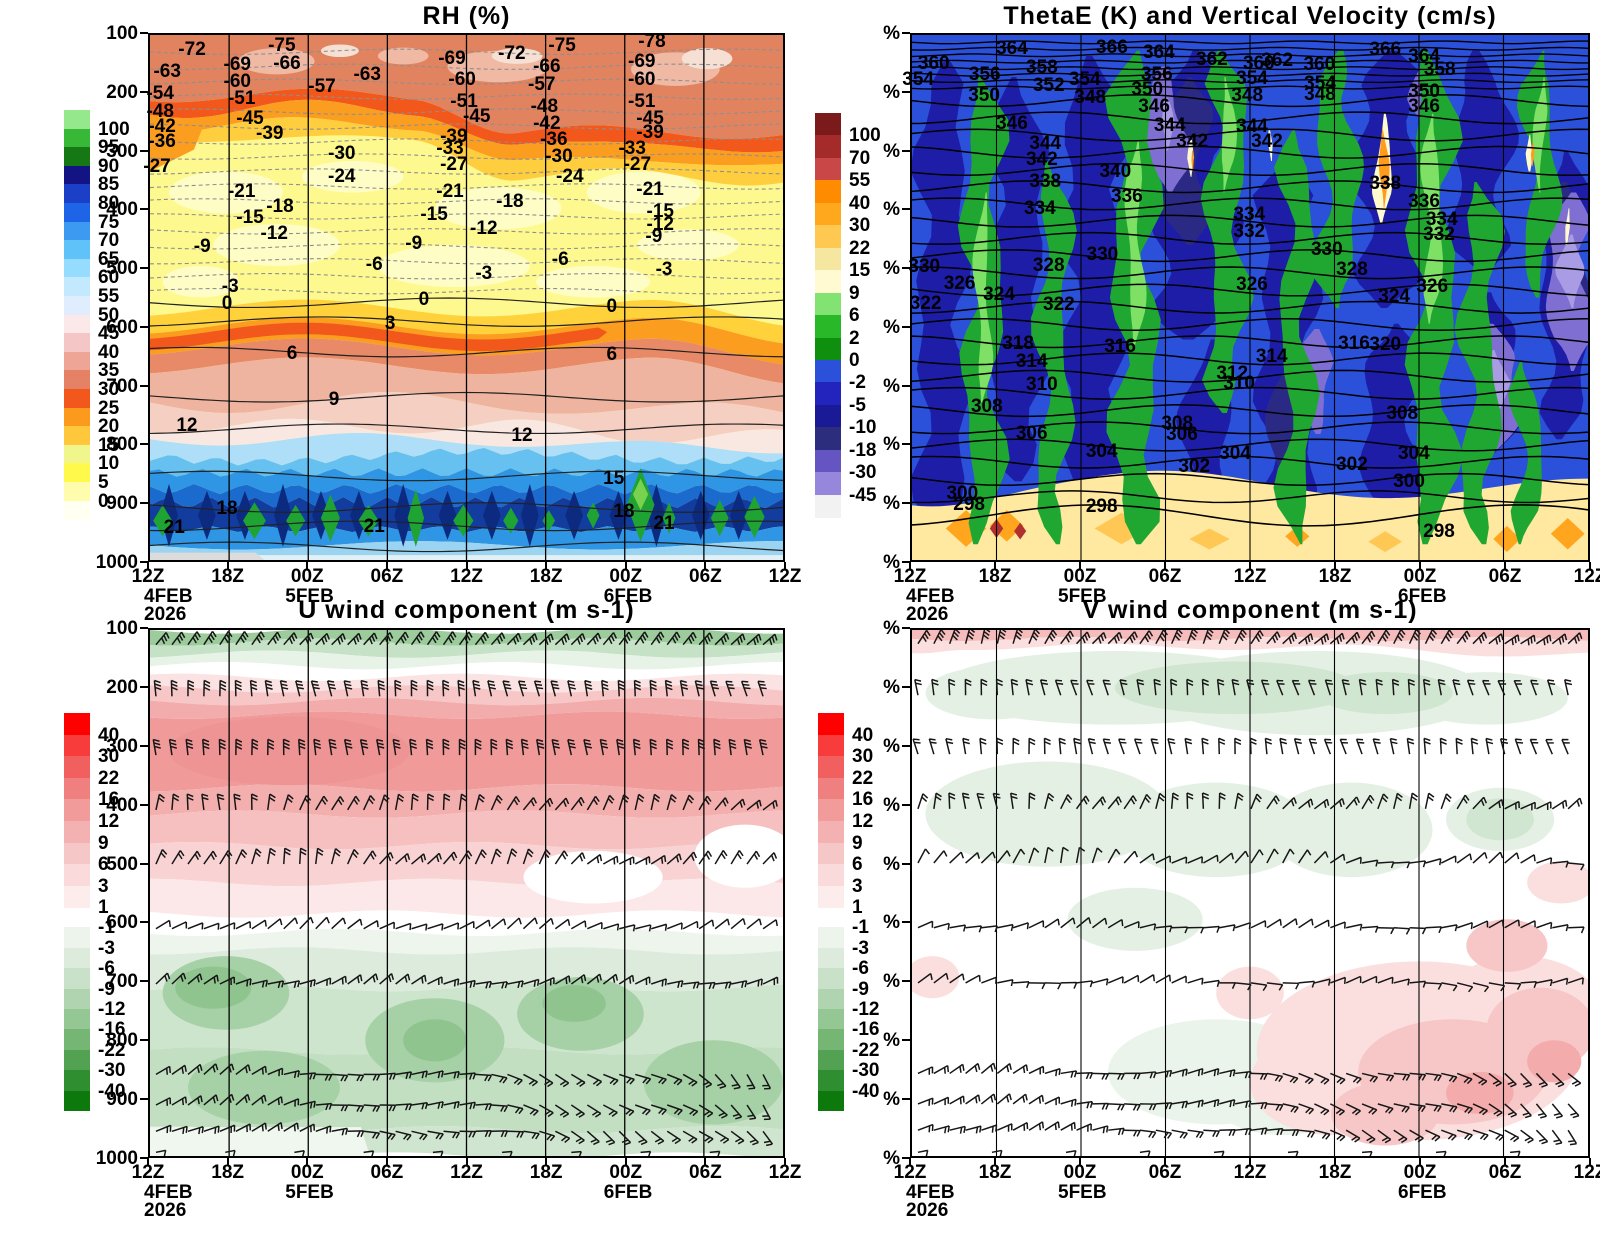 The image size is (1600, 1236). Describe the element at coordinates (1165, 576) in the screenshot. I see `x-tick-label: 06Z` at that location.